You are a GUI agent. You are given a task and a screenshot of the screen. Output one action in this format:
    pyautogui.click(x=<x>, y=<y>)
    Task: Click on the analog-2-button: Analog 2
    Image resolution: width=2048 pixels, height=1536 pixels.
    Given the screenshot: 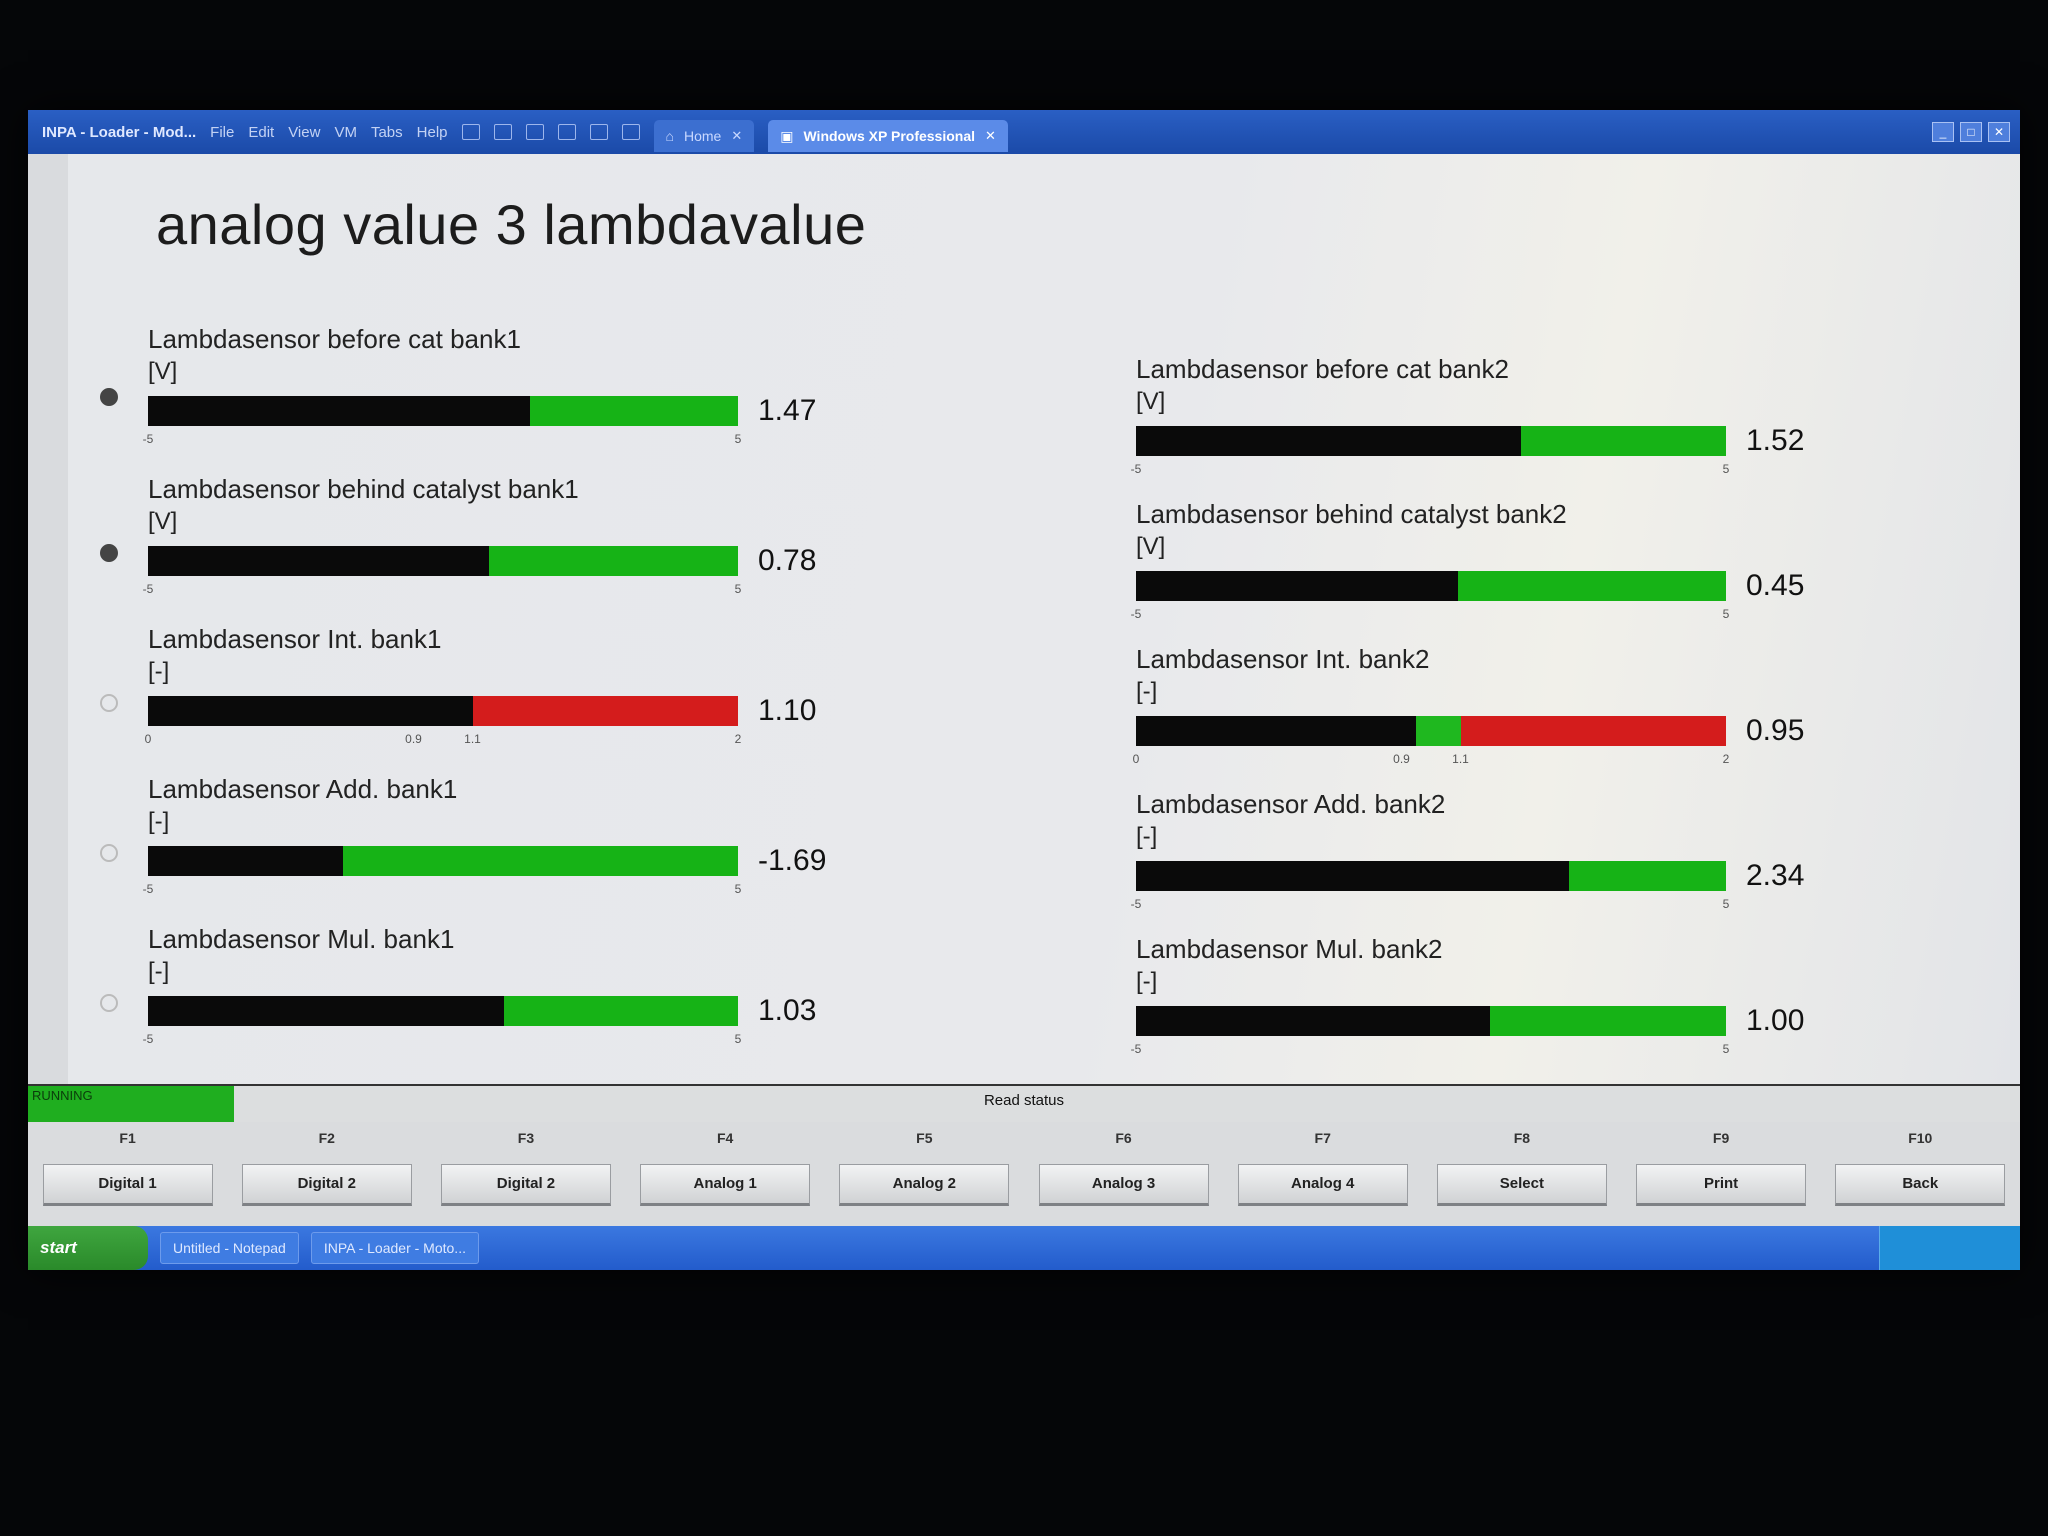 What is the action you would take?
    pyautogui.click(x=924, y=1185)
    